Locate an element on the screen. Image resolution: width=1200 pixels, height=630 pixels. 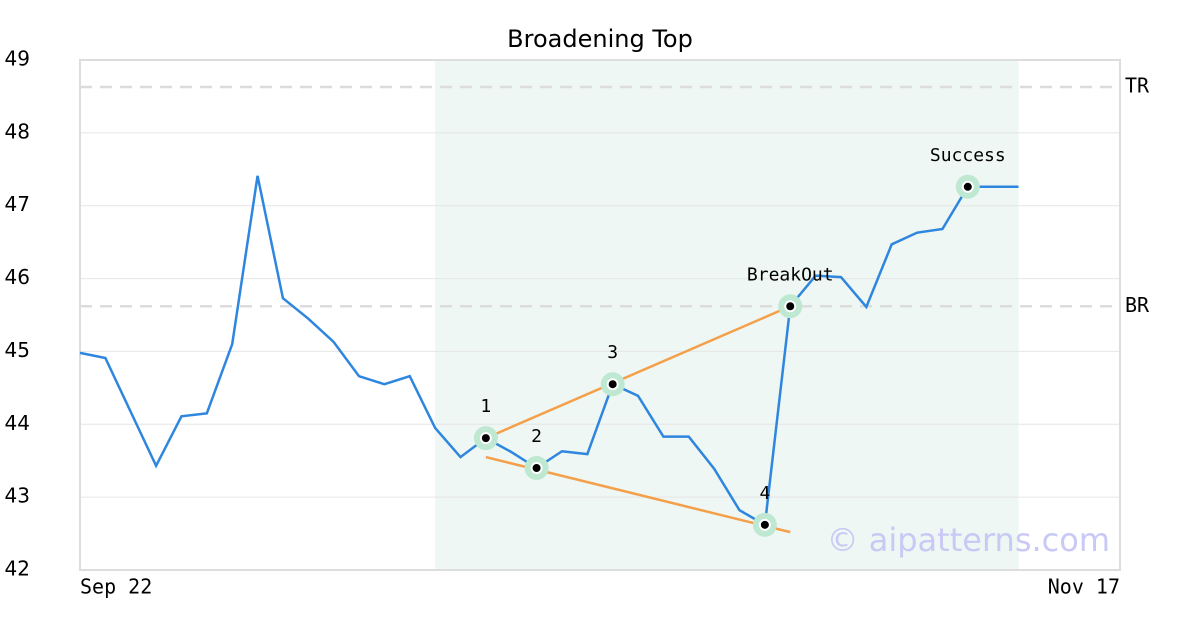
h-line-label: BR is located at coordinates (1137, 305).